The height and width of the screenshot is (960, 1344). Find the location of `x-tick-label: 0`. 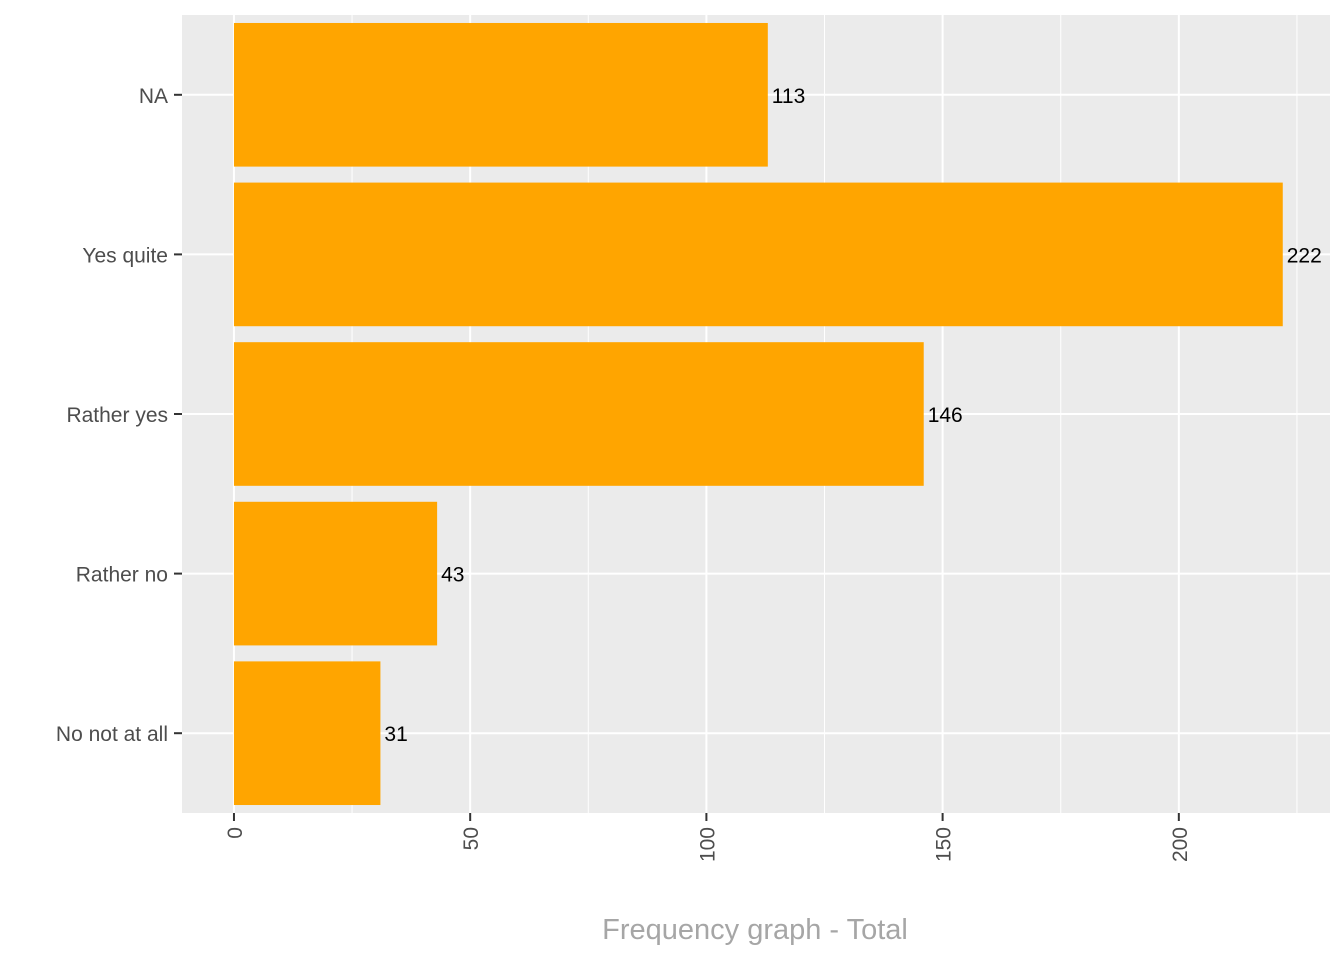

x-tick-label: 0 is located at coordinates (235, 833).